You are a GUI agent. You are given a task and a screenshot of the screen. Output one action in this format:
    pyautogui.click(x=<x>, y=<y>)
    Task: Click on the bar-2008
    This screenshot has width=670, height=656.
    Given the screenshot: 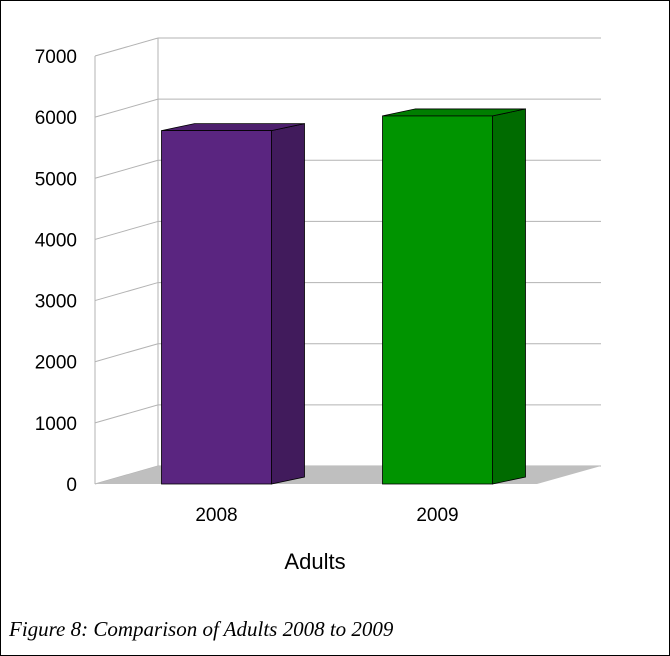 What is the action you would take?
    pyautogui.click(x=233, y=304)
    